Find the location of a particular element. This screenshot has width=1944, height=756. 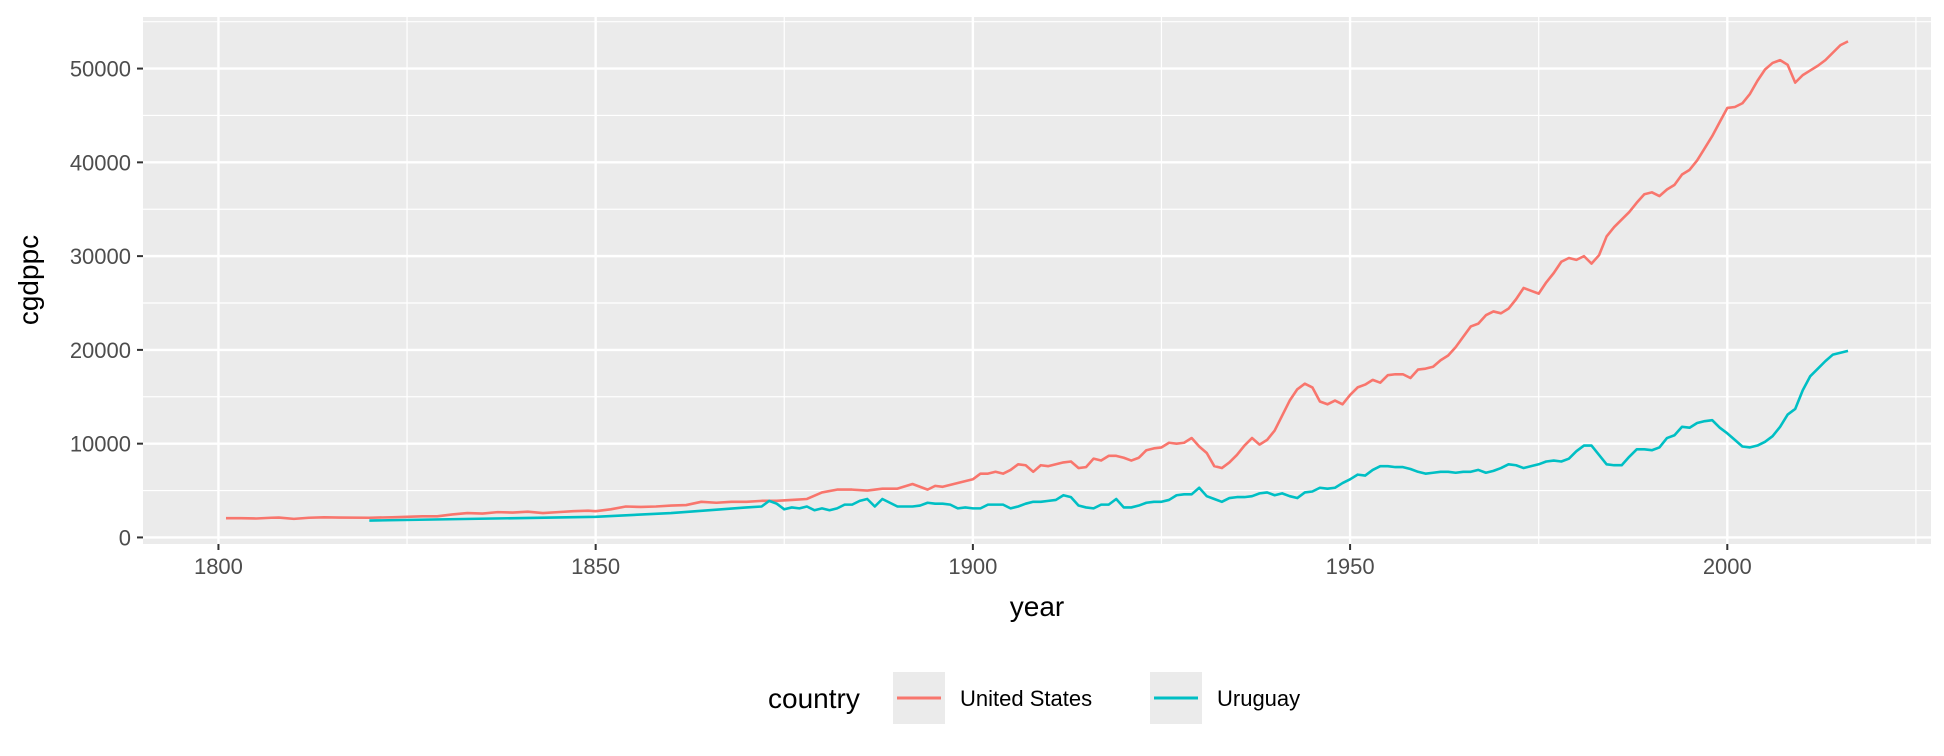

x-tick-label: 1850 is located at coordinates (595, 566).